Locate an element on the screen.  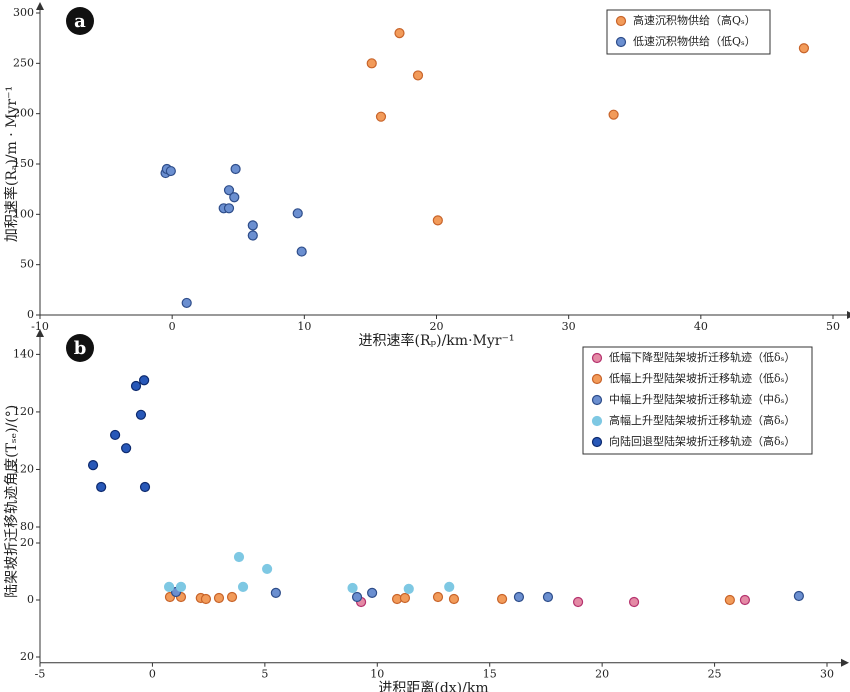
x-axis-label: 进积速率(Rₚ)/km·Myr⁻¹ is located at coordinates (437, 340).